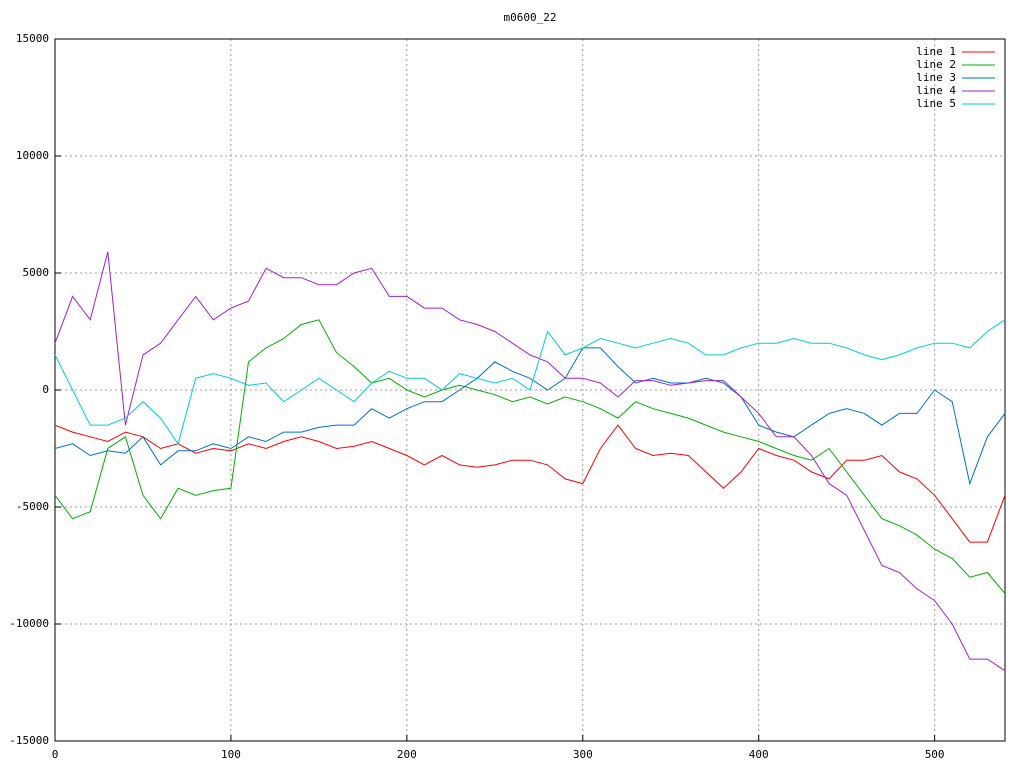  I want to click on x-tick-label: 400, so click(759, 754).